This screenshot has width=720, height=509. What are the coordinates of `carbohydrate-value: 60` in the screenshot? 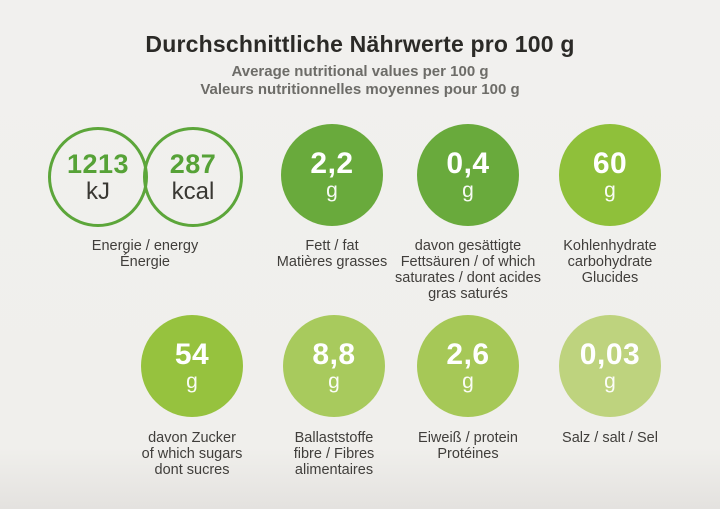 It's located at (610, 163).